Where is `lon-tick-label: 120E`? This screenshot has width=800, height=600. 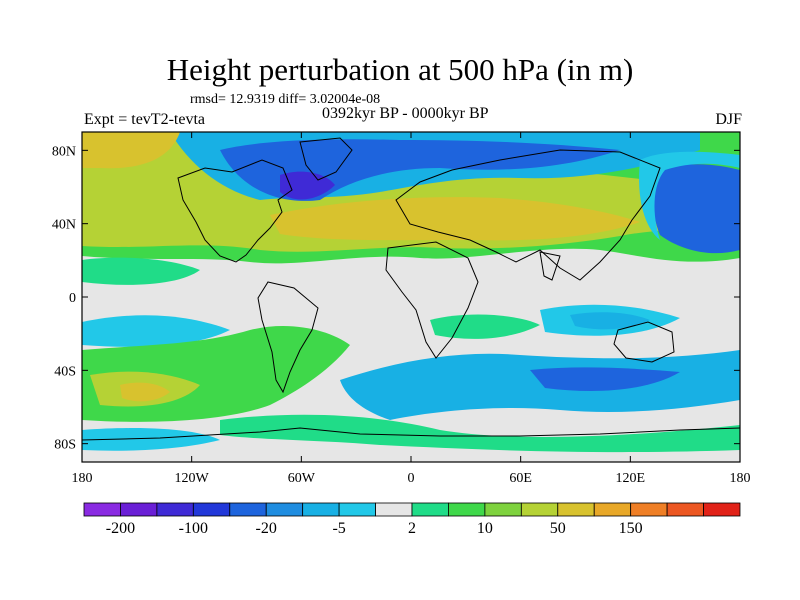
lon-tick-label: 120E is located at coordinates (631, 478).